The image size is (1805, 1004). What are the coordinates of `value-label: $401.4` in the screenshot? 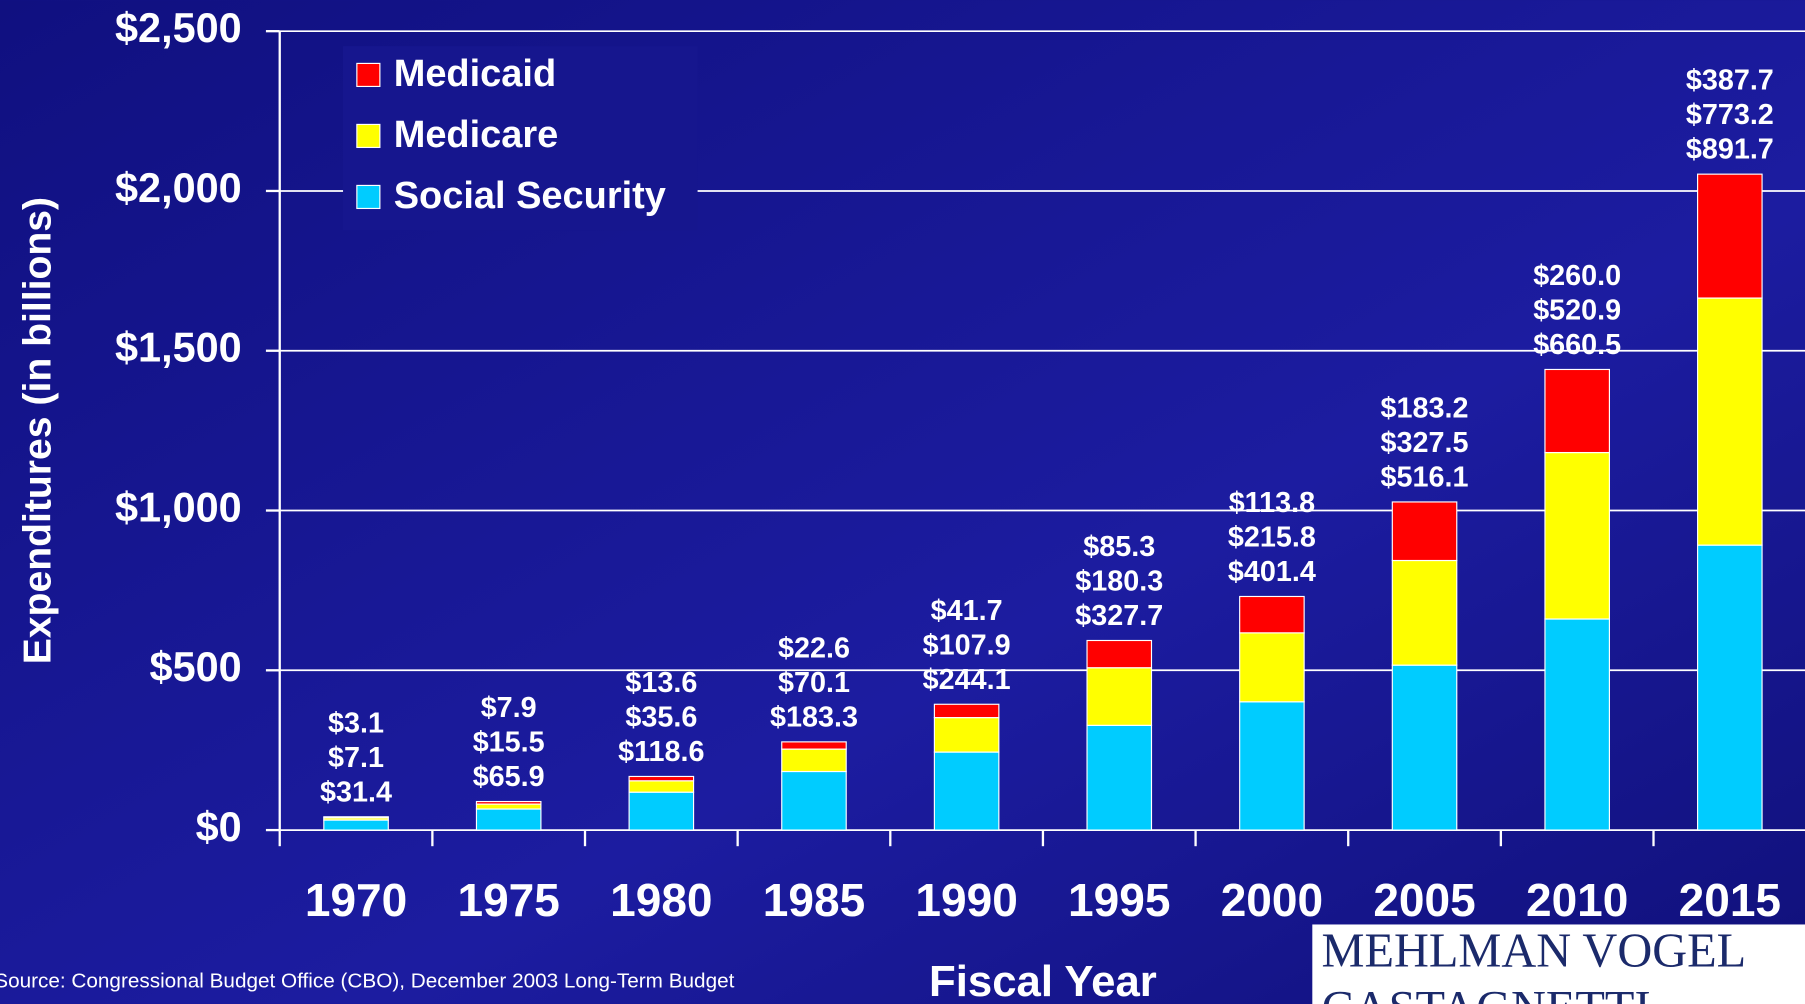 It's located at (1272, 572).